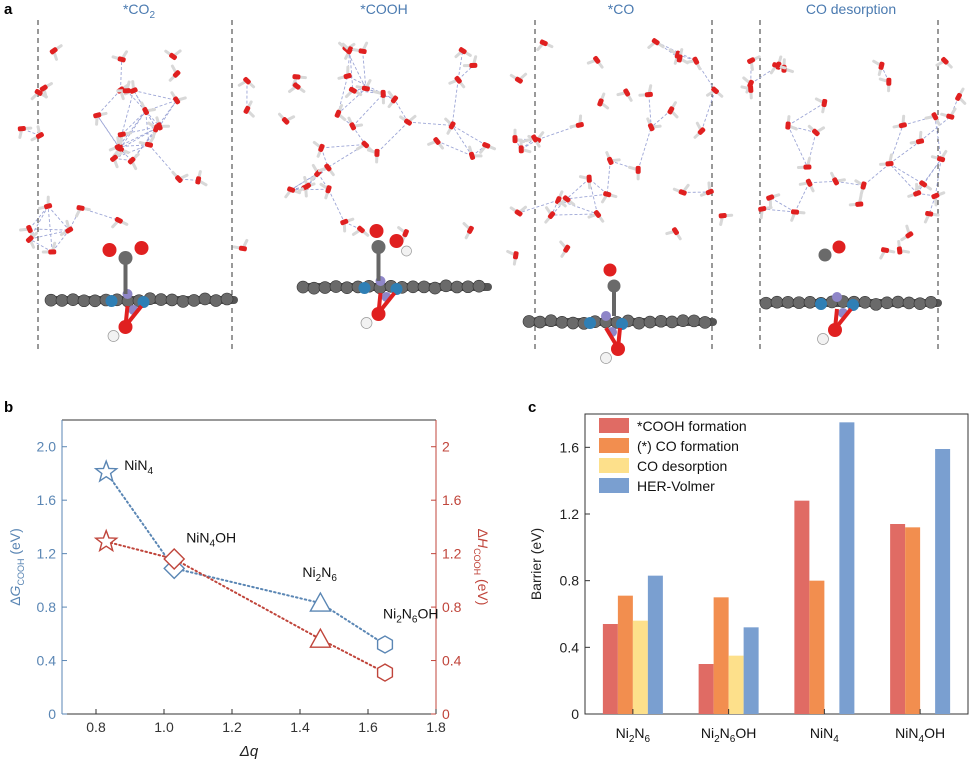  What do you see at coordinates (138, 467) in the screenshot?
I see `point-label: NiN4` at bounding box center [138, 467].